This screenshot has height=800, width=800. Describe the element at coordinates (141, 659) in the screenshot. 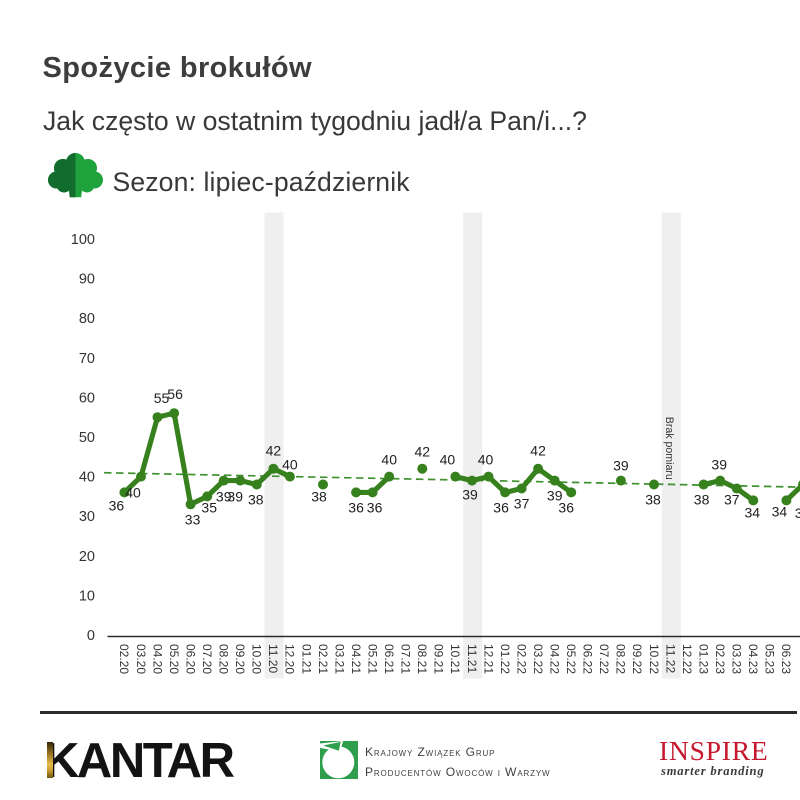

I see `svg-text: 03.20` at that location.